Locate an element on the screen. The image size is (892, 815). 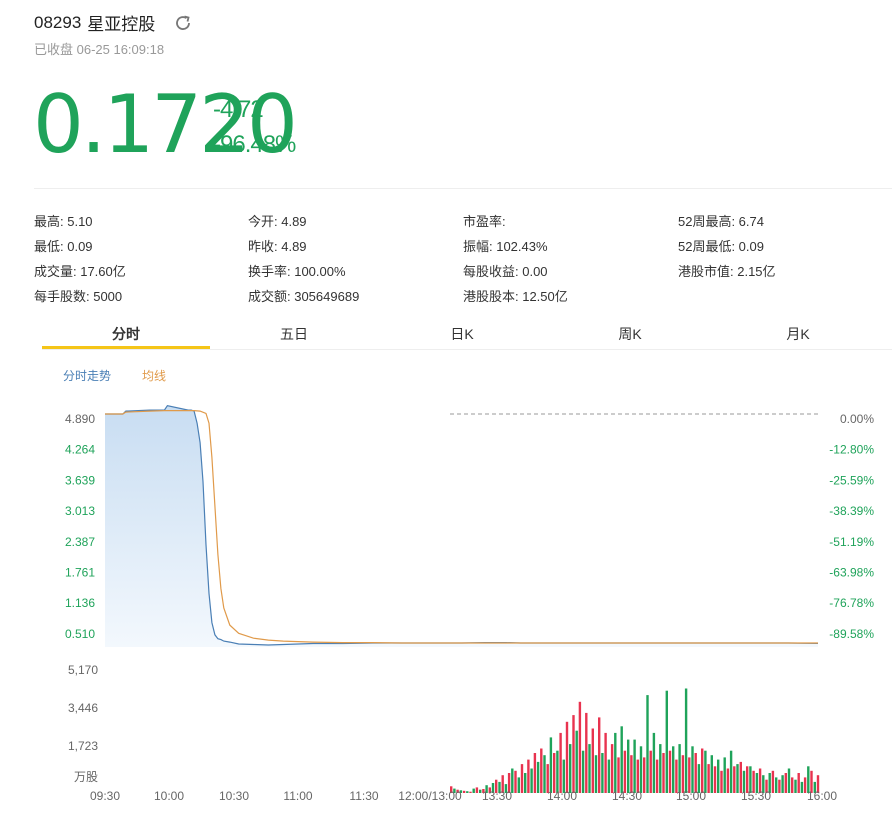
price-tick-label: 1.761 is located at coordinates (80, 573).